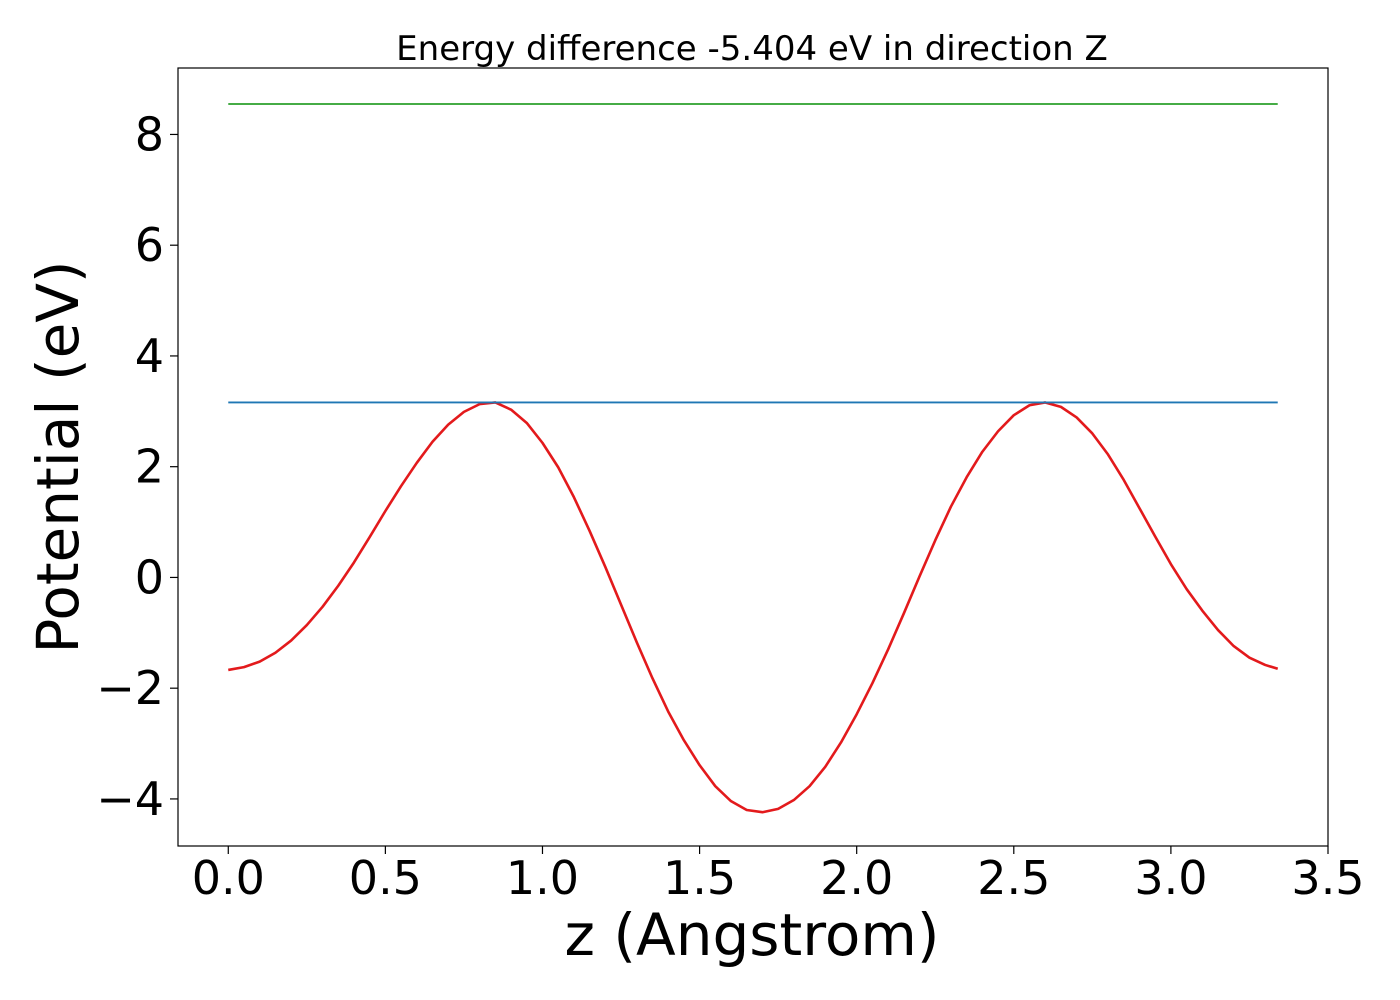  What do you see at coordinates (228, 878) in the screenshot?
I see `x-tick-label: 0.0` at bounding box center [228, 878].